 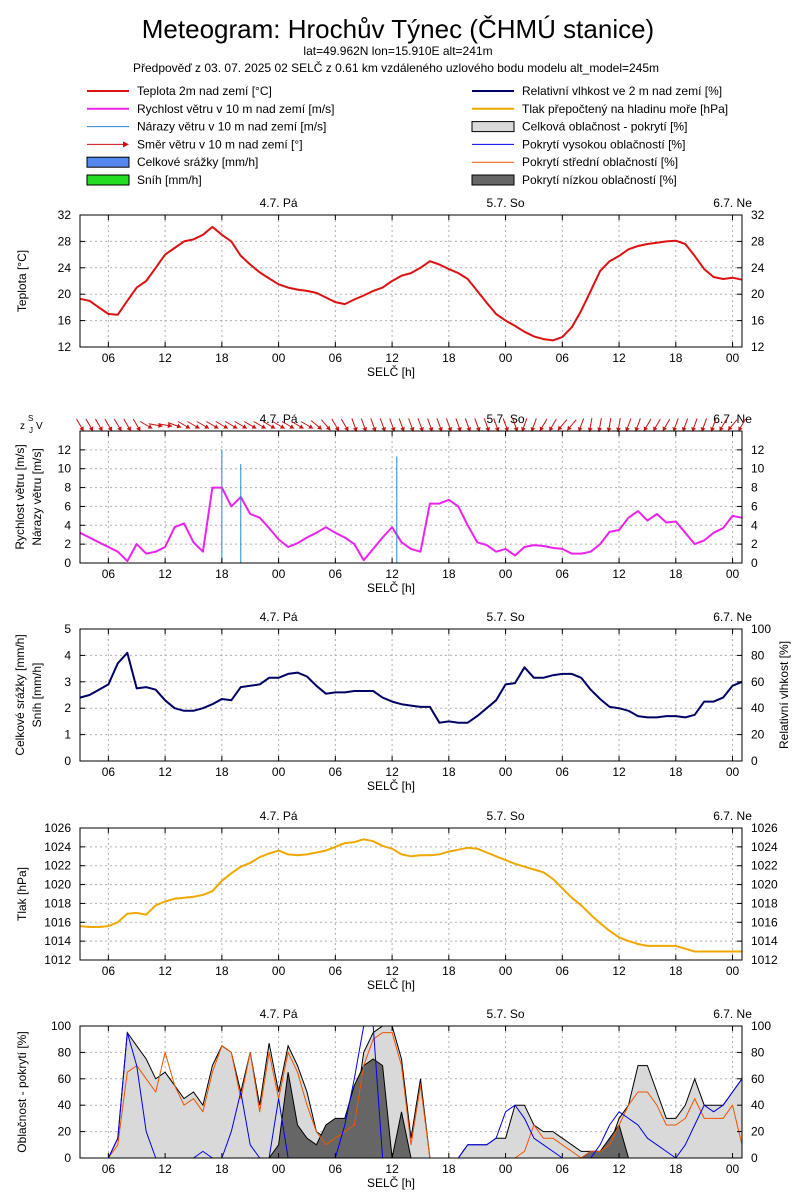 I want to click on y-tick-label: 5, so click(x=67, y=629).